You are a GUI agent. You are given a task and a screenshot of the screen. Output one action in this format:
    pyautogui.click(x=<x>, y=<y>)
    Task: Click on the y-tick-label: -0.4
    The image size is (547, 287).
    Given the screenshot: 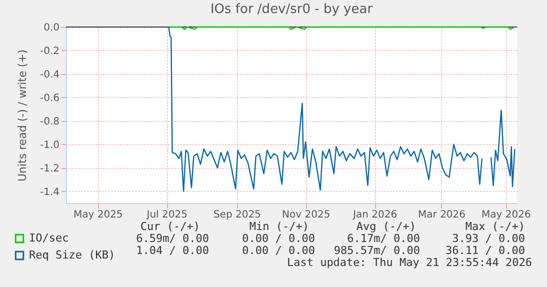 What is the action you would take?
    pyautogui.click(x=50, y=74)
    